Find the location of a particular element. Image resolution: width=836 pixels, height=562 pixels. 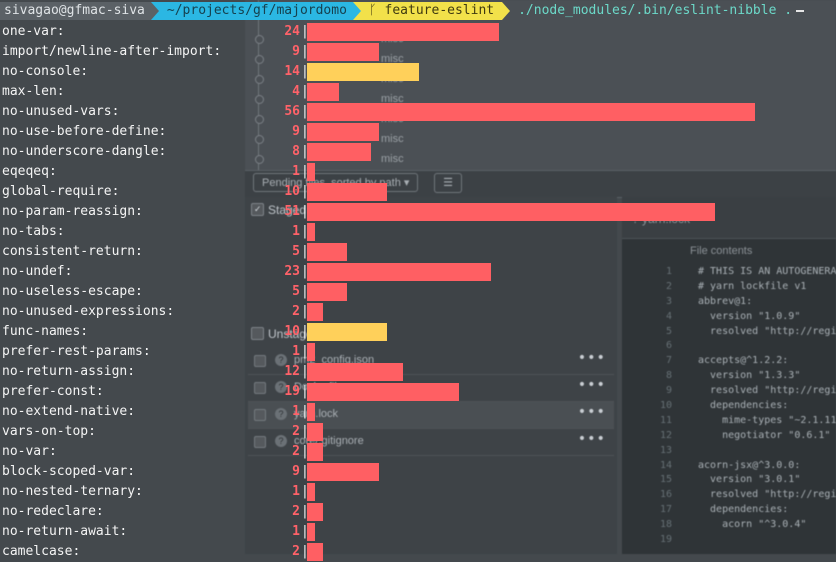

rule-name-label: camelcase: is located at coordinates (41, 551).